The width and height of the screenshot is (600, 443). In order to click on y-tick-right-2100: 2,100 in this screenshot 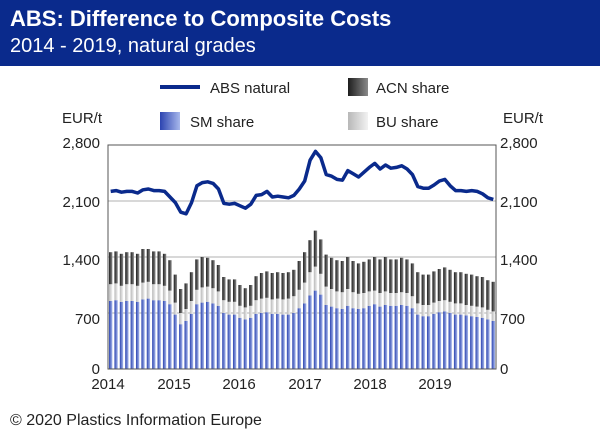, I will do `click(519, 202)`.